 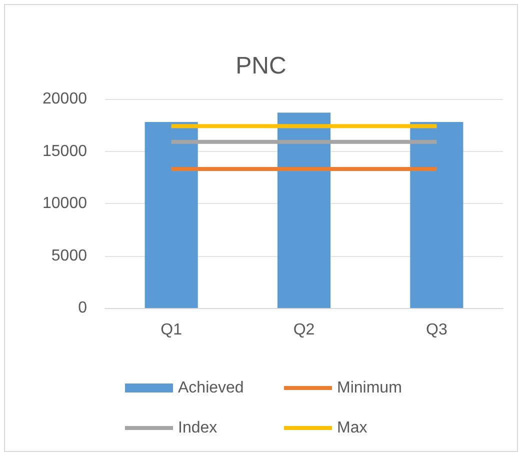 What do you see at coordinates (261, 66) in the screenshot?
I see `chart-title: PNC` at bounding box center [261, 66].